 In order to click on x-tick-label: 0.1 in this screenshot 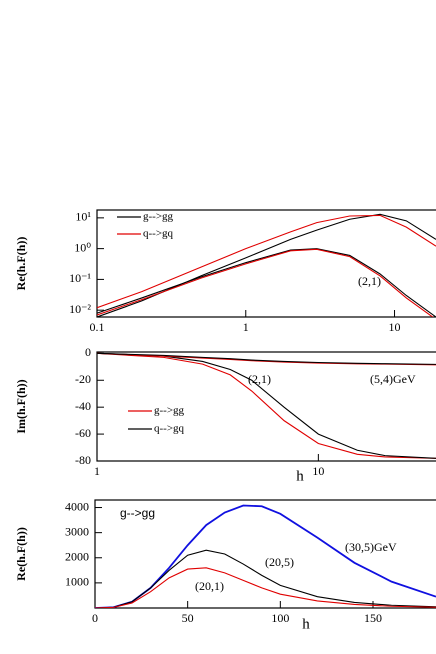, I will do `click(97, 327)`.